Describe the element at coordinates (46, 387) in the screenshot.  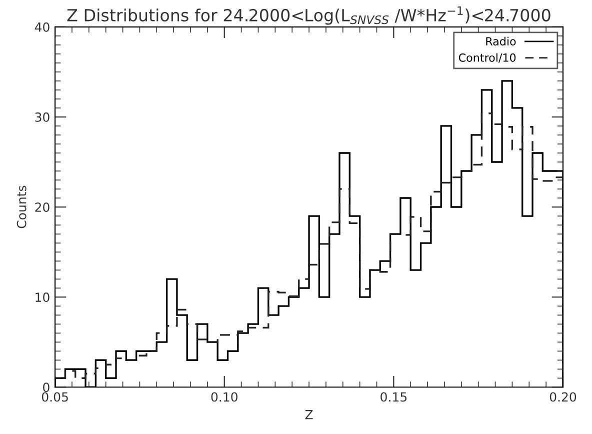
I see `y-tick-label: 0` at that location.